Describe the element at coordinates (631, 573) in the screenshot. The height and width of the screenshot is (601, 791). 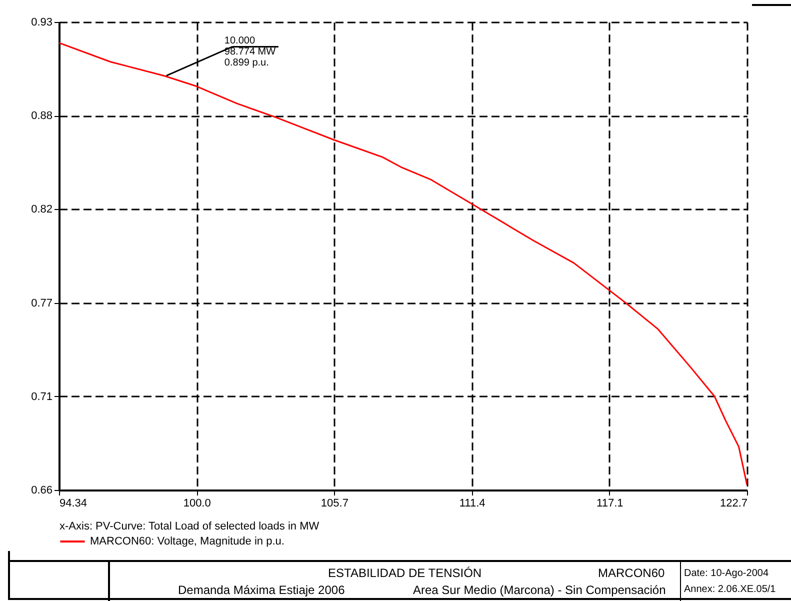
I see `text: MARCON60` at that location.